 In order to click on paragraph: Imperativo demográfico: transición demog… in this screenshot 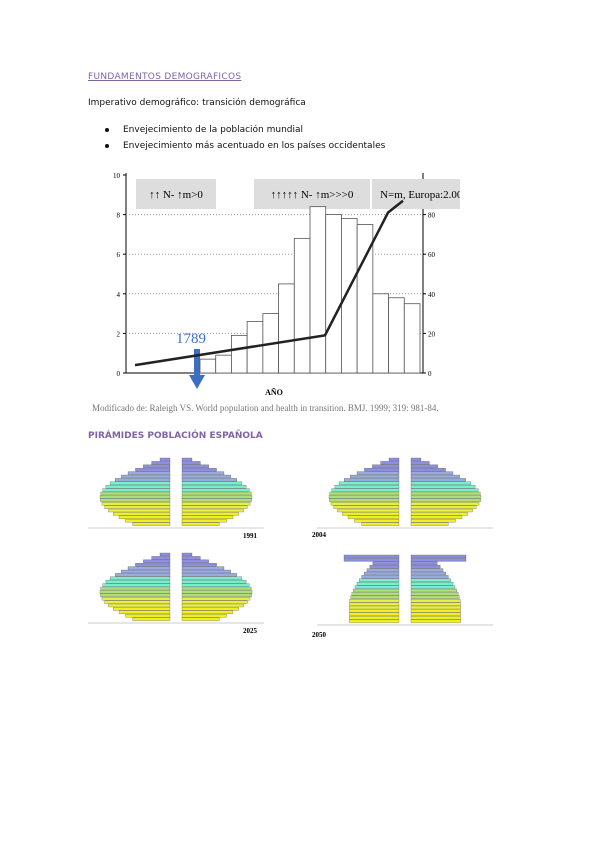, I will do `click(197, 103)`.